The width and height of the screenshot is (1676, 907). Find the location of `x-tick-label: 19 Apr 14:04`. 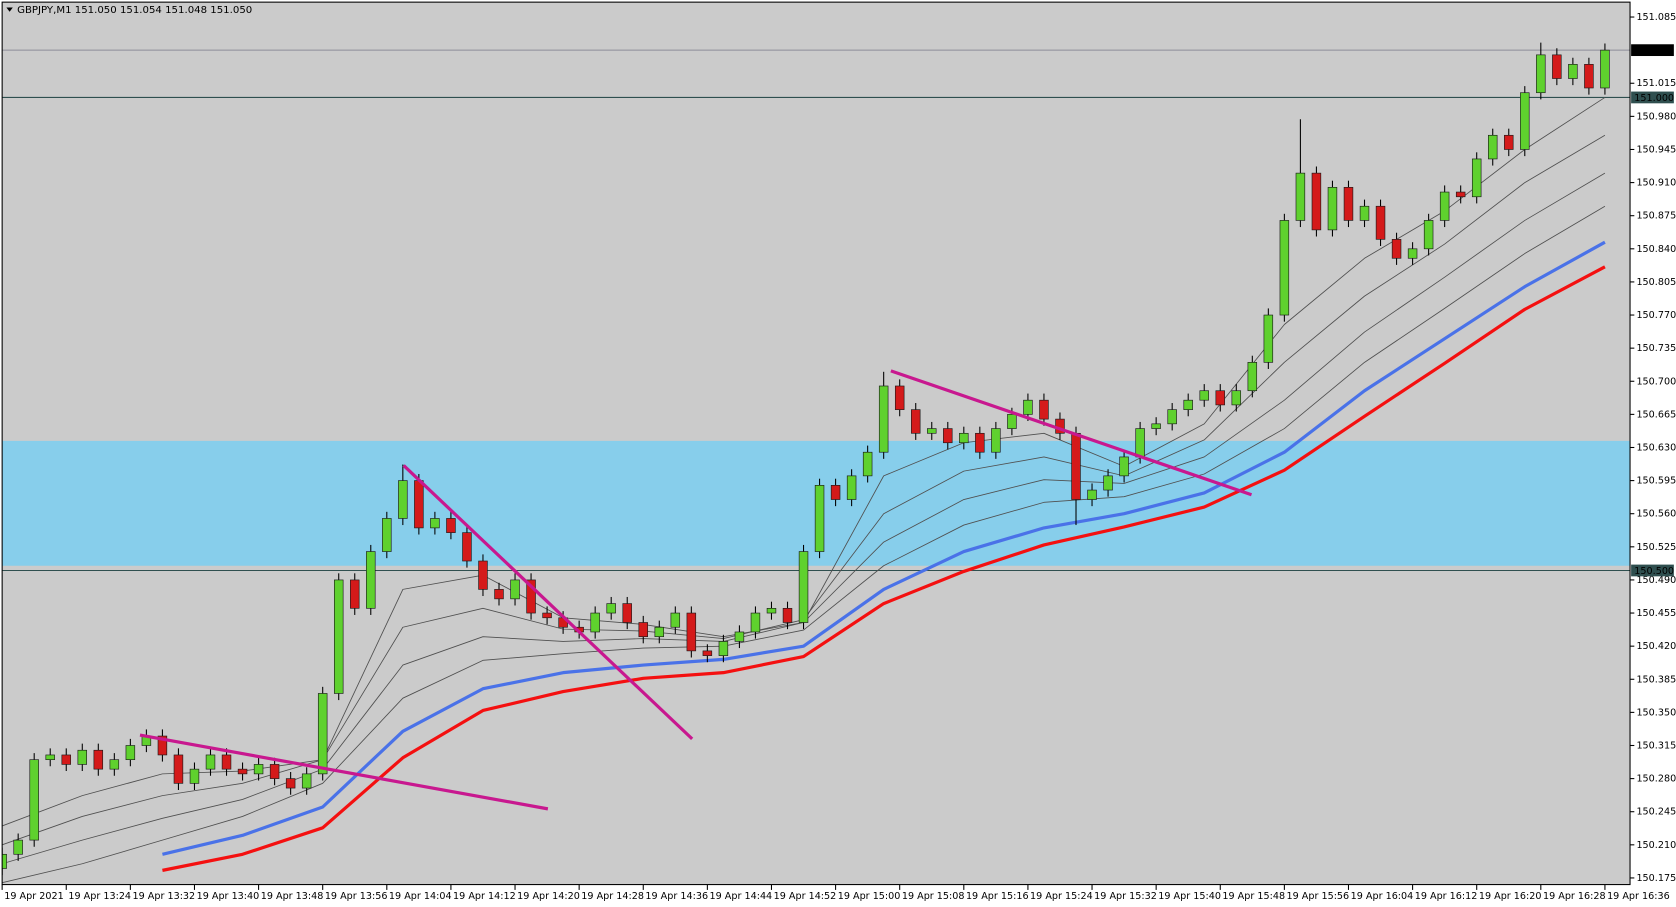

x-tick-label: 19 Apr 14:04 is located at coordinates (420, 896).